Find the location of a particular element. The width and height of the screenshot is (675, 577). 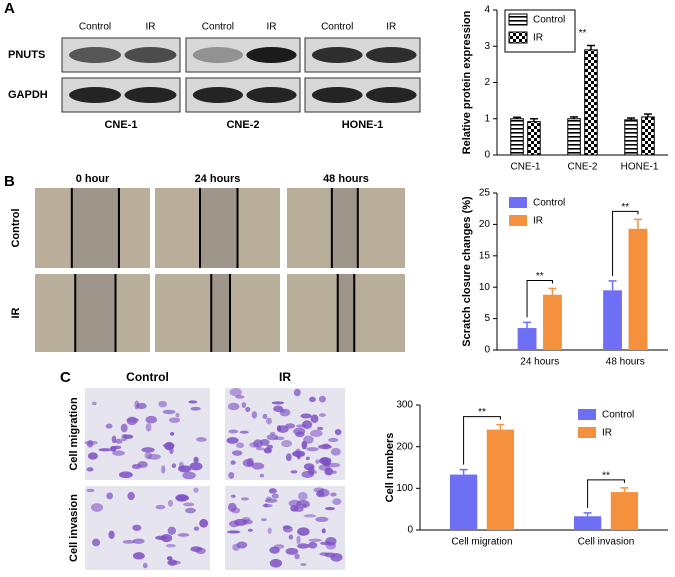

column-label: IR is located at coordinates (285, 377).